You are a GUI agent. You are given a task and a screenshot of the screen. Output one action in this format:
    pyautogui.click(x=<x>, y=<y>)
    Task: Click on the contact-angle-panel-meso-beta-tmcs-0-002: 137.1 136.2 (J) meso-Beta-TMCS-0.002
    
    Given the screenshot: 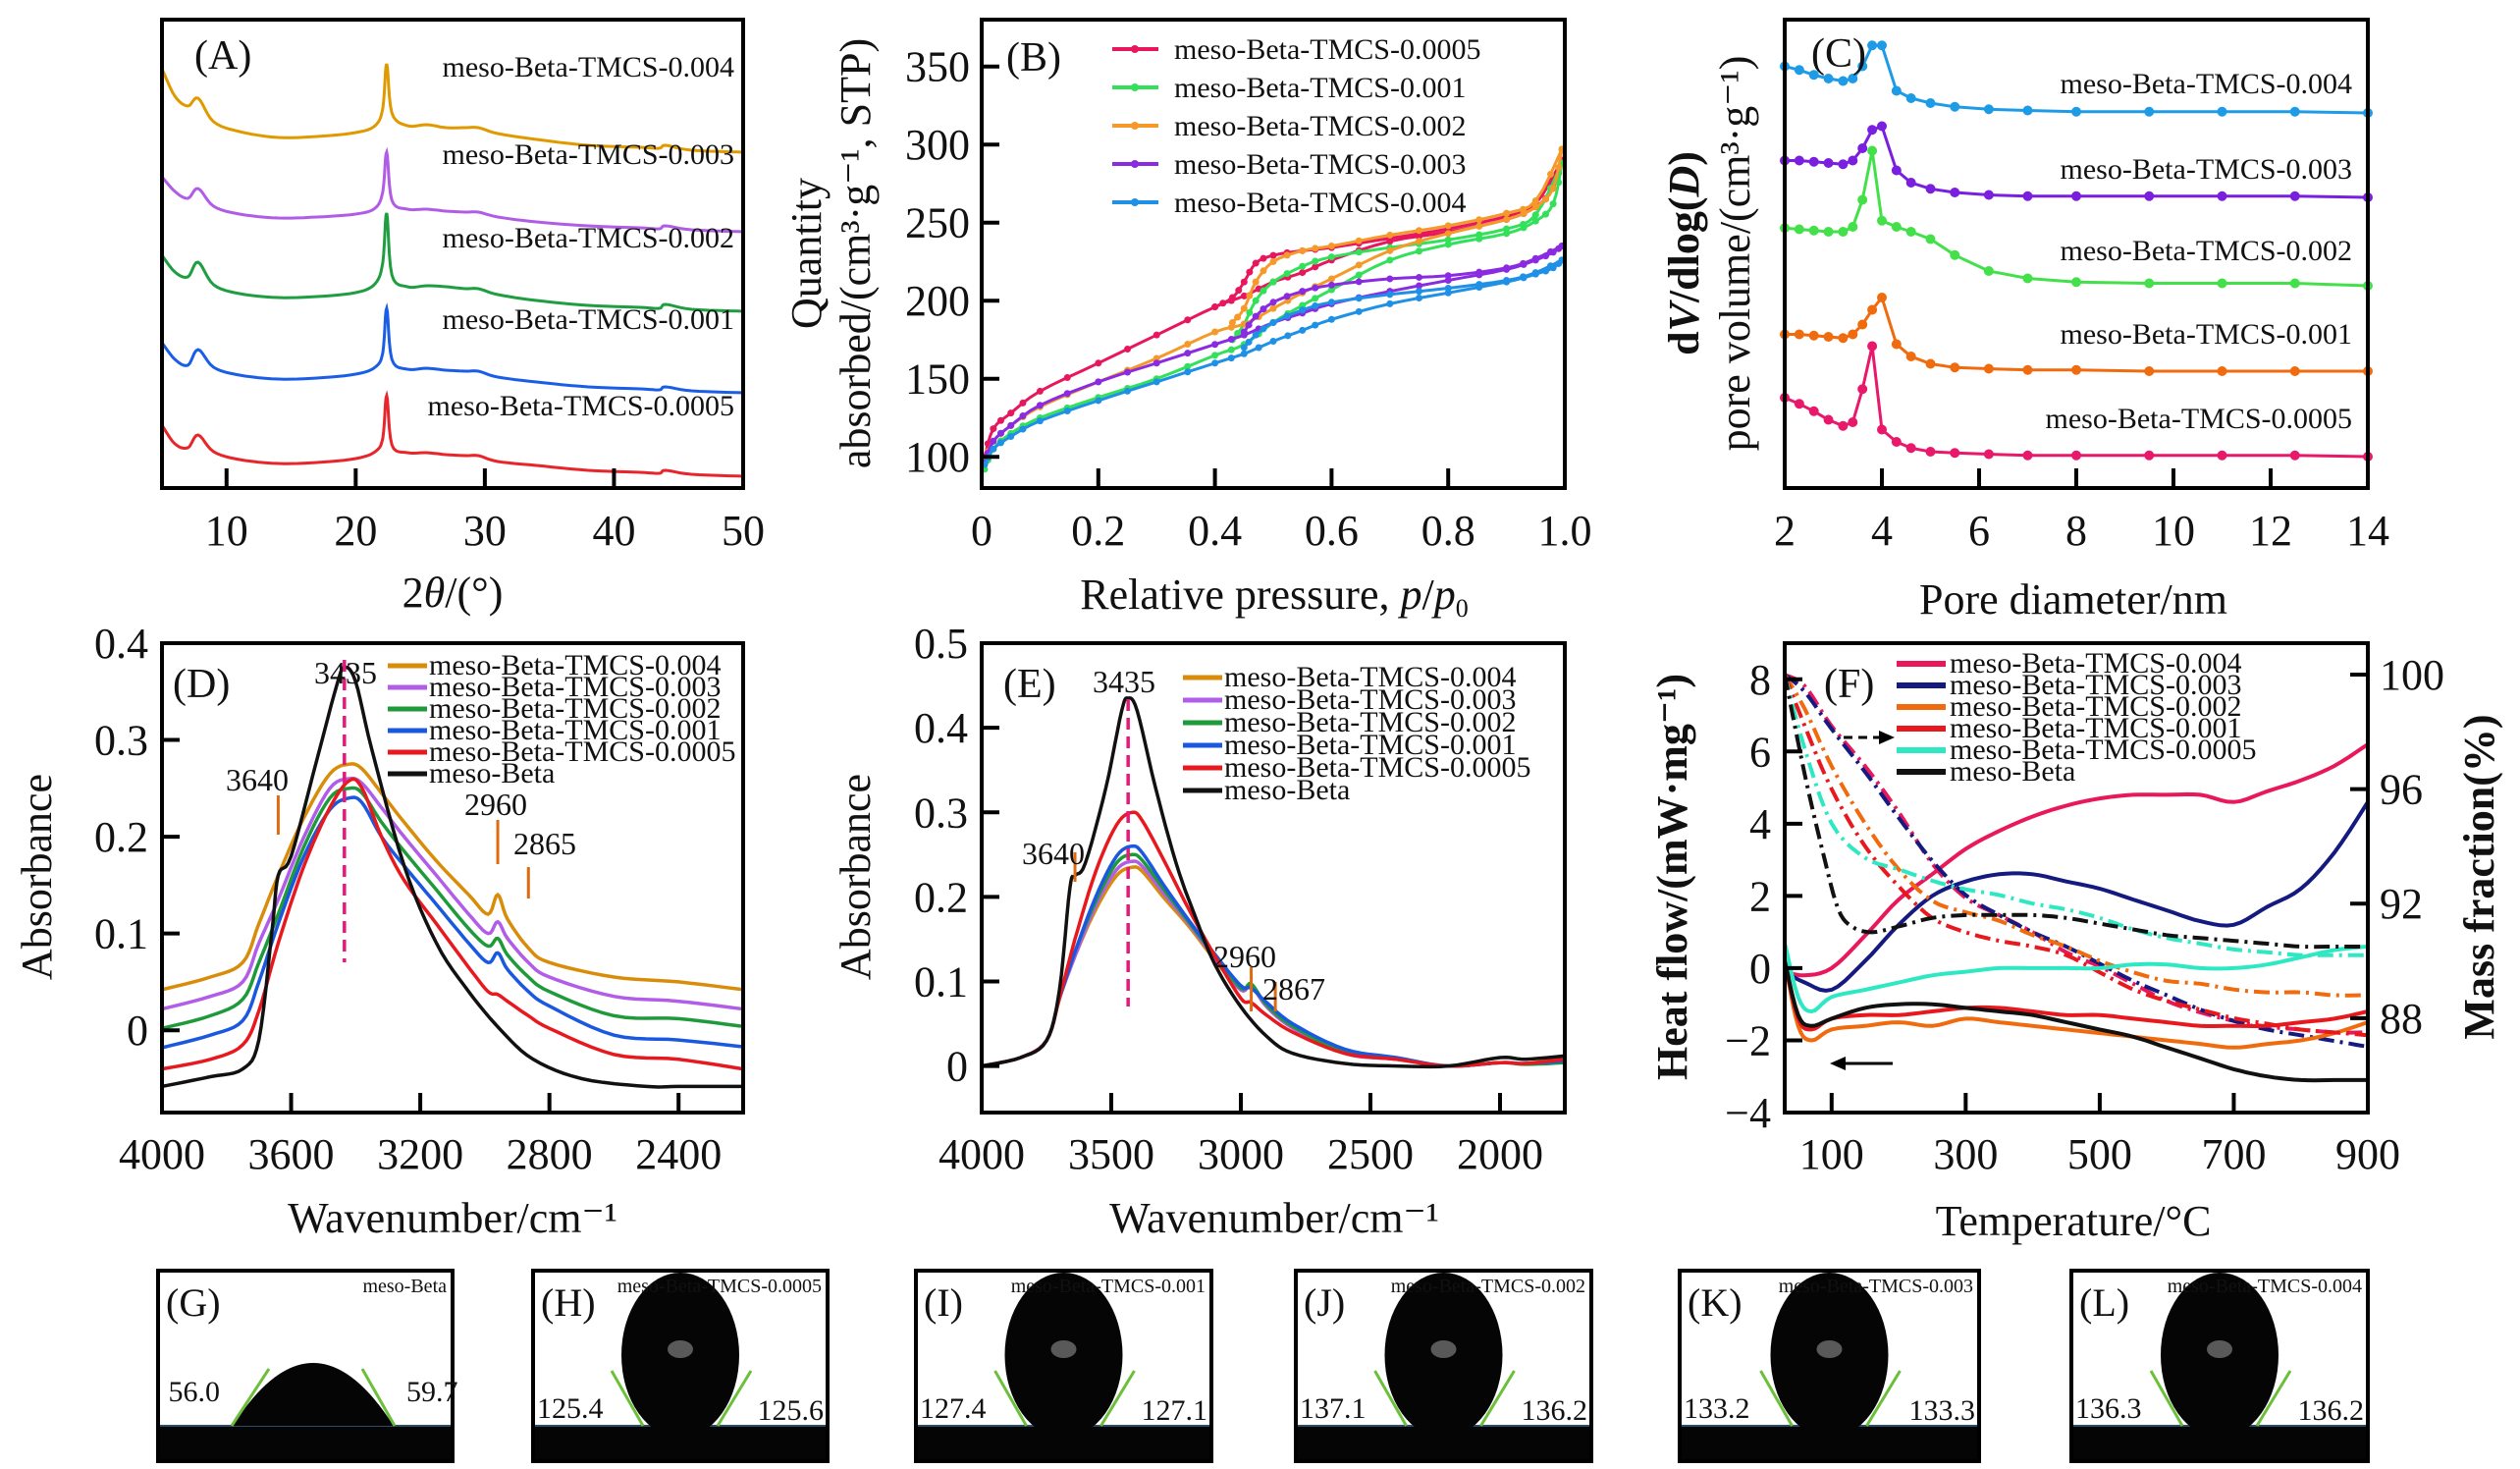 What is the action you would take?
    pyautogui.click(x=1443, y=1366)
    